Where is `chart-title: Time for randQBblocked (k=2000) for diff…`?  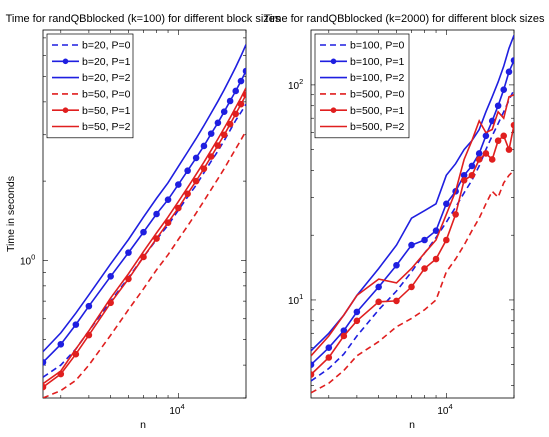 chart-title: Time for randQBblocked (k=2000) for diff… is located at coordinates (404, 19).